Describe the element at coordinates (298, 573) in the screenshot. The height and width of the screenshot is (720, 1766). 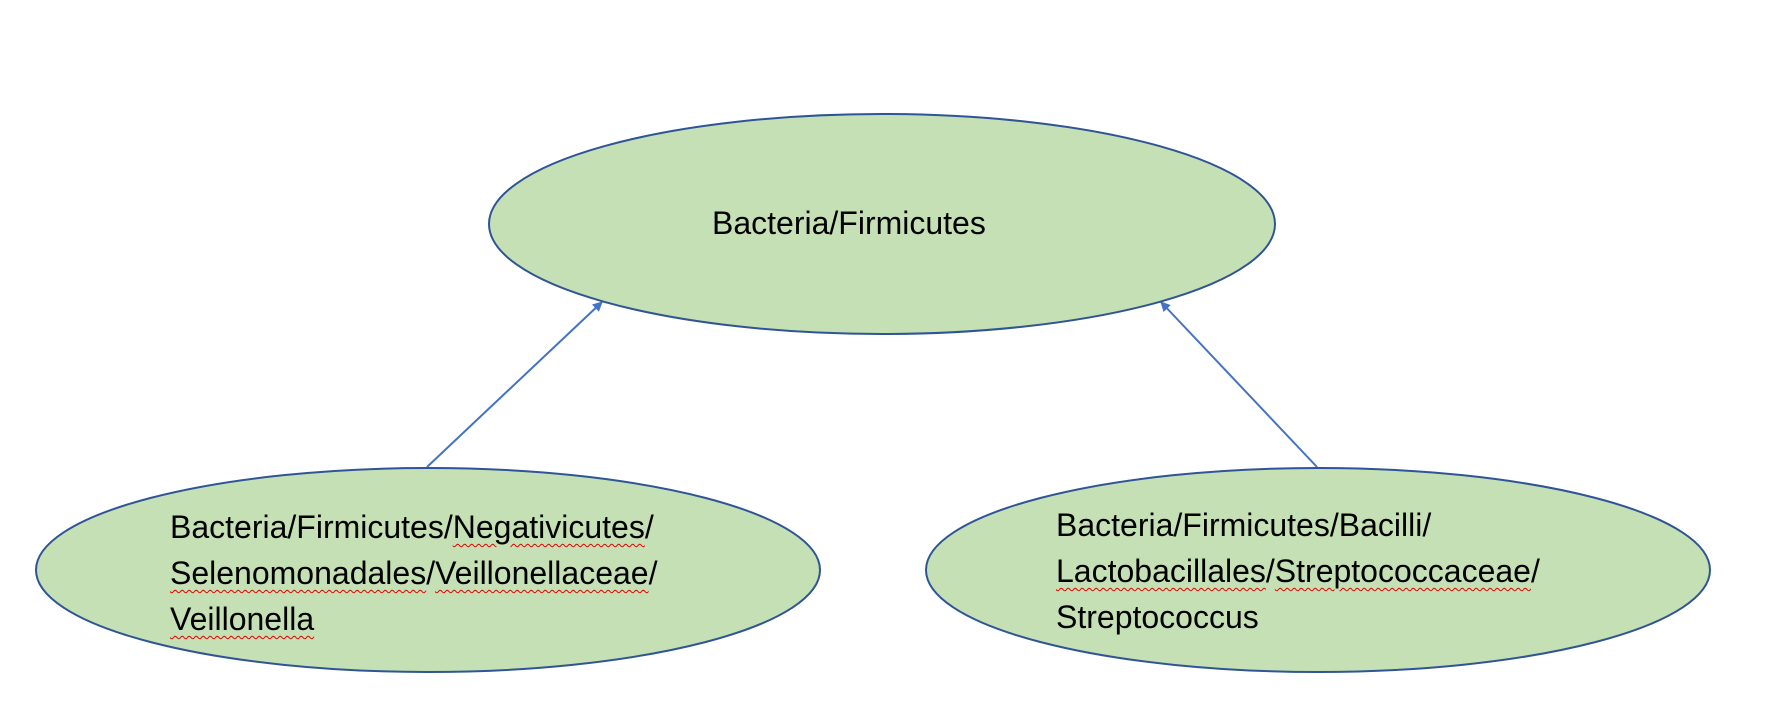
I see `spellcheck-flagged-word: Selenomonadales` at that location.